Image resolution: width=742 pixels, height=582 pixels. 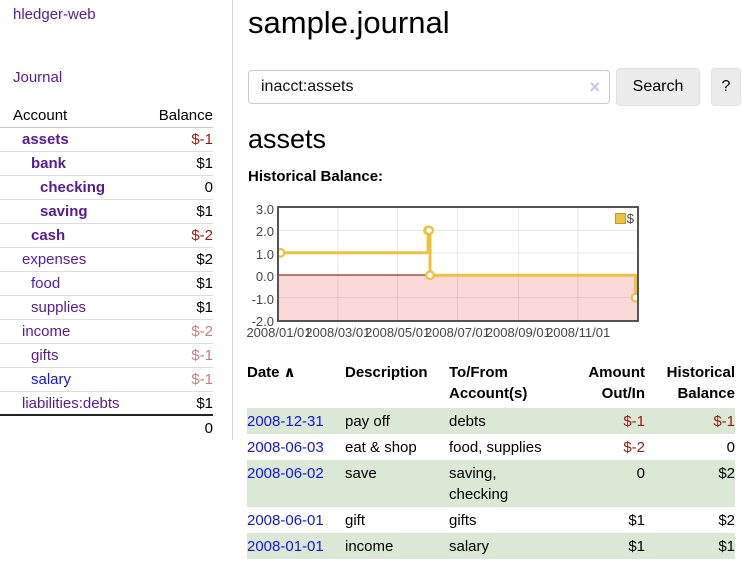 What do you see at coordinates (48, 235) in the screenshot?
I see `account-link-cash: cash` at bounding box center [48, 235].